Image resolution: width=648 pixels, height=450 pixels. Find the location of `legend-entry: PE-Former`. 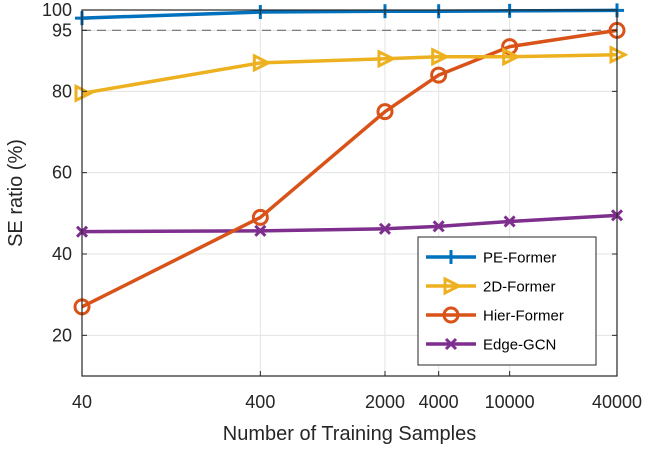

legend-entry: PE-Former is located at coordinates (491, 258).